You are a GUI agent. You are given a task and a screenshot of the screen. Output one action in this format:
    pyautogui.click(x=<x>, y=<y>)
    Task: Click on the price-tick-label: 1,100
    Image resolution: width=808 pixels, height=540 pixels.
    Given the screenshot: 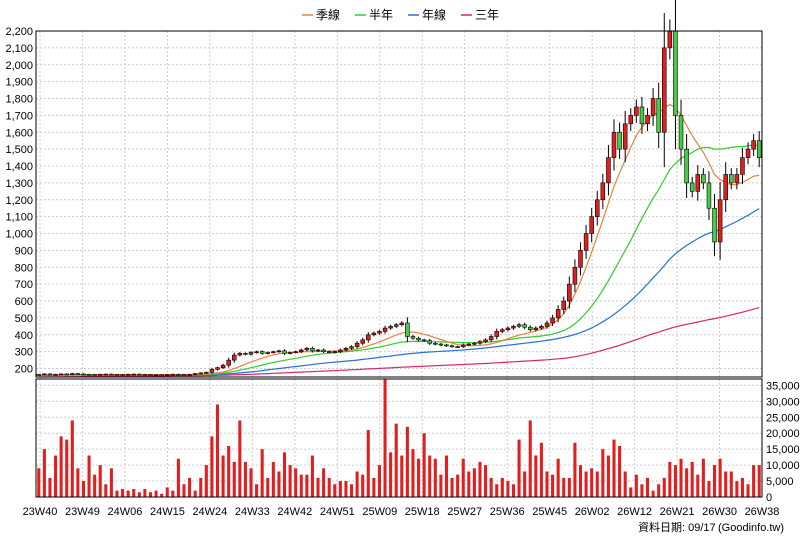 What is the action you would take?
    pyautogui.click(x=19, y=218)
    